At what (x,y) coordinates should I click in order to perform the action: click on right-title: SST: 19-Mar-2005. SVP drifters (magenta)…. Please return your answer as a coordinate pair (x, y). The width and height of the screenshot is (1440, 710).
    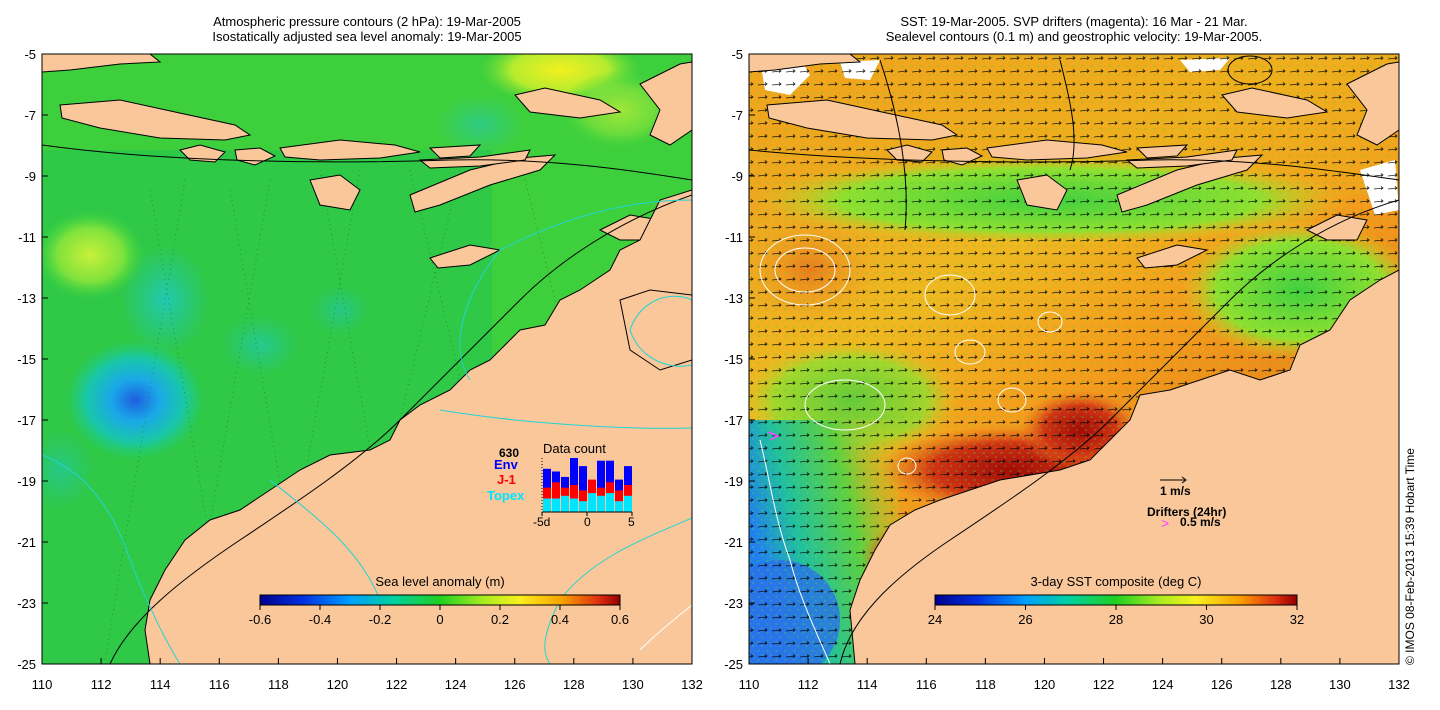
    Looking at the image, I should click on (1074, 29).